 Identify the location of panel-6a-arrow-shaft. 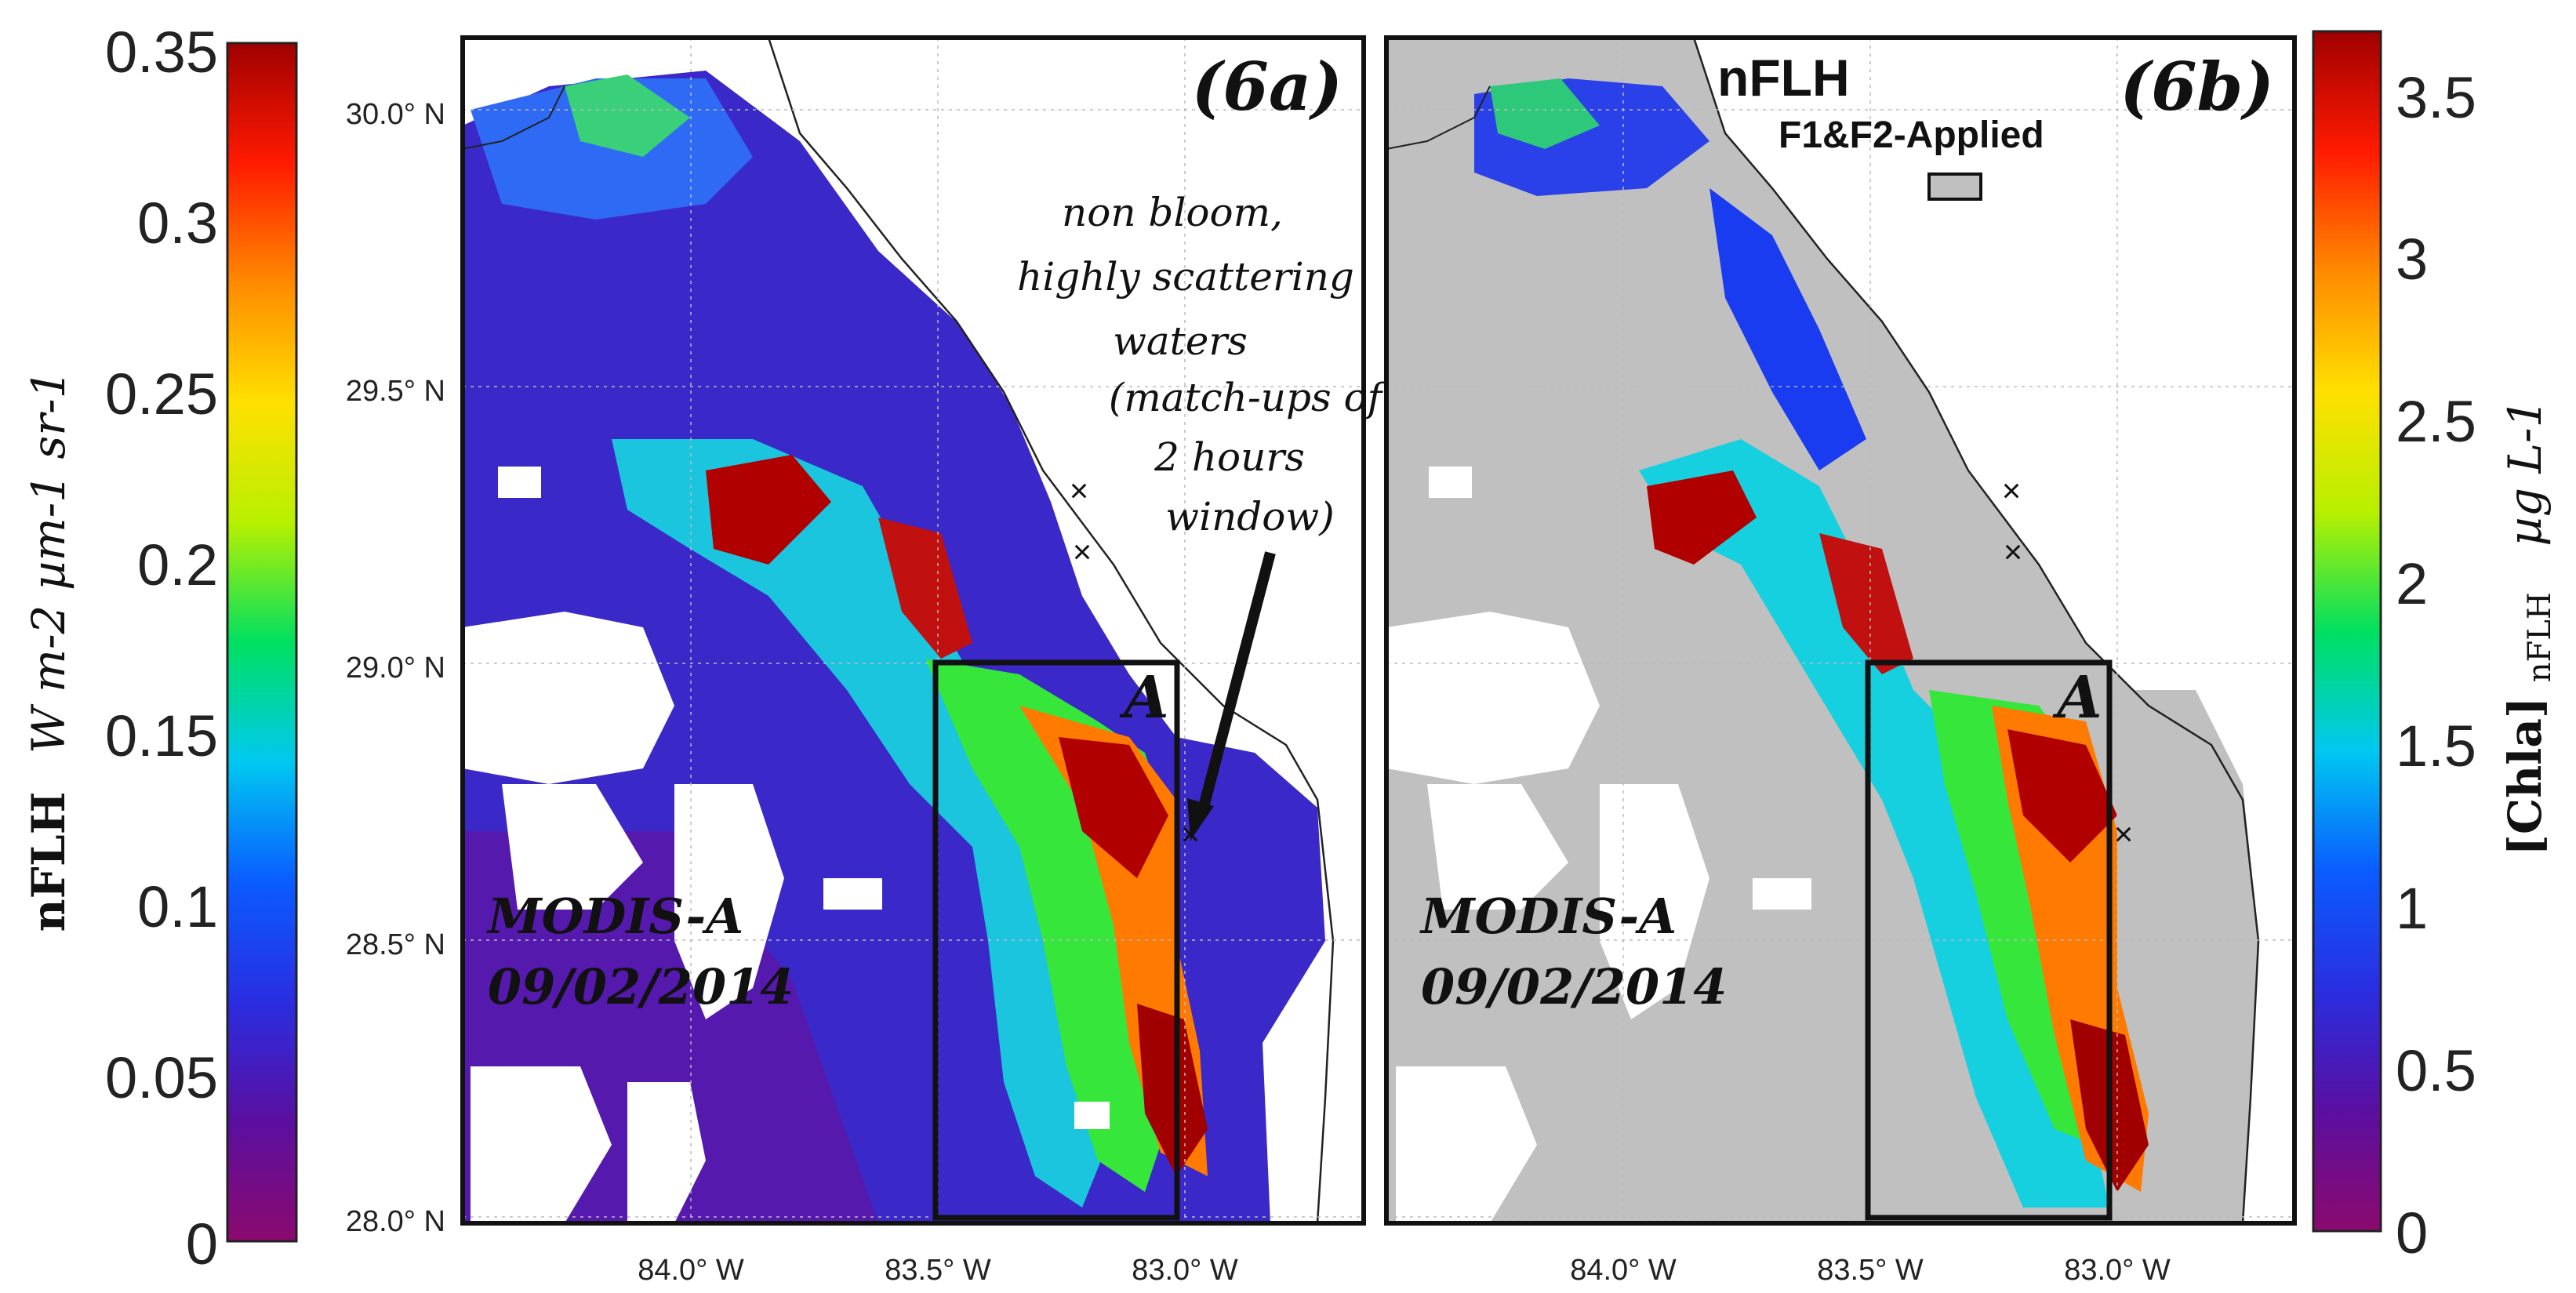
(1236, 684).